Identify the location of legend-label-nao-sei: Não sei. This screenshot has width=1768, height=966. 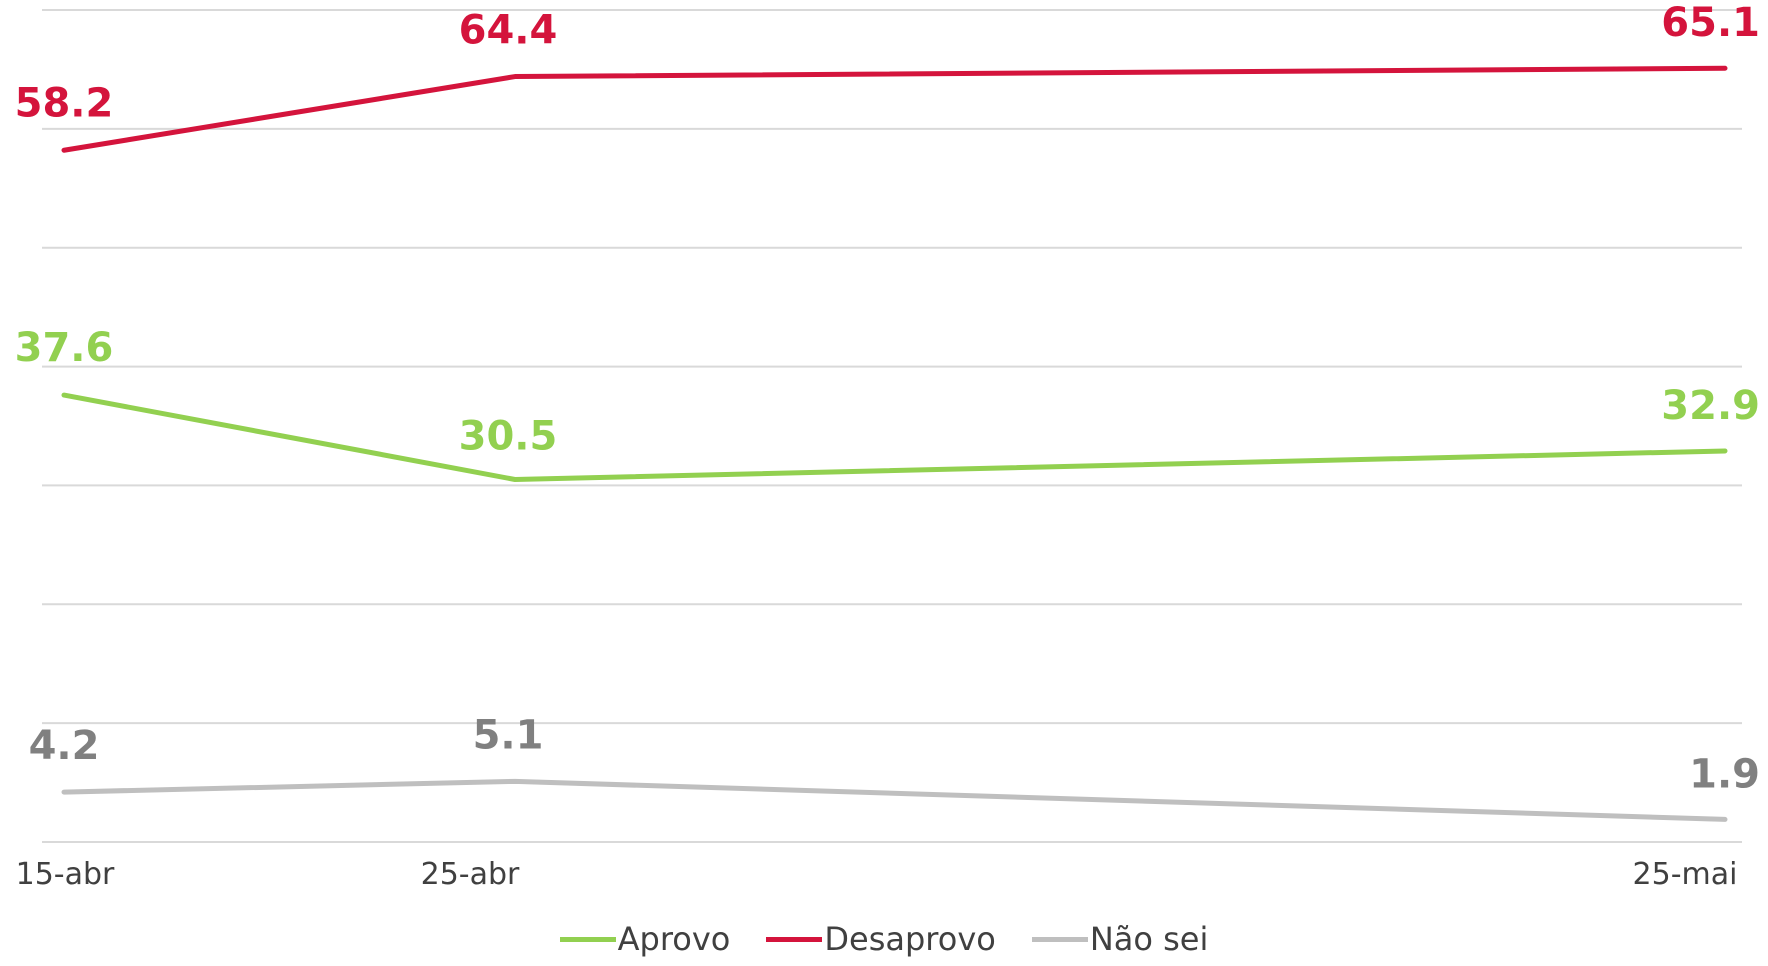
(1149, 939).